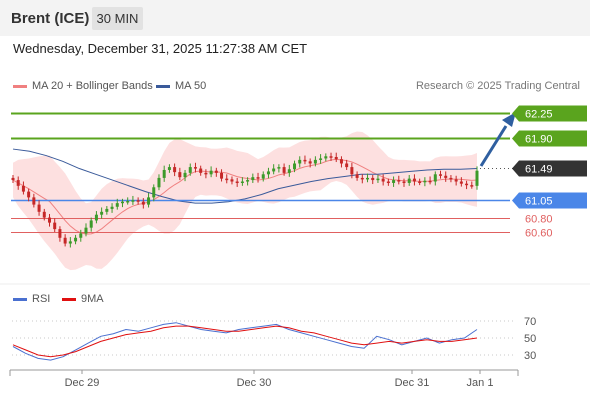 The image size is (590, 400). I want to click on legend-ma20: MA 20 + Bollinger Bands, so click(83, 86).